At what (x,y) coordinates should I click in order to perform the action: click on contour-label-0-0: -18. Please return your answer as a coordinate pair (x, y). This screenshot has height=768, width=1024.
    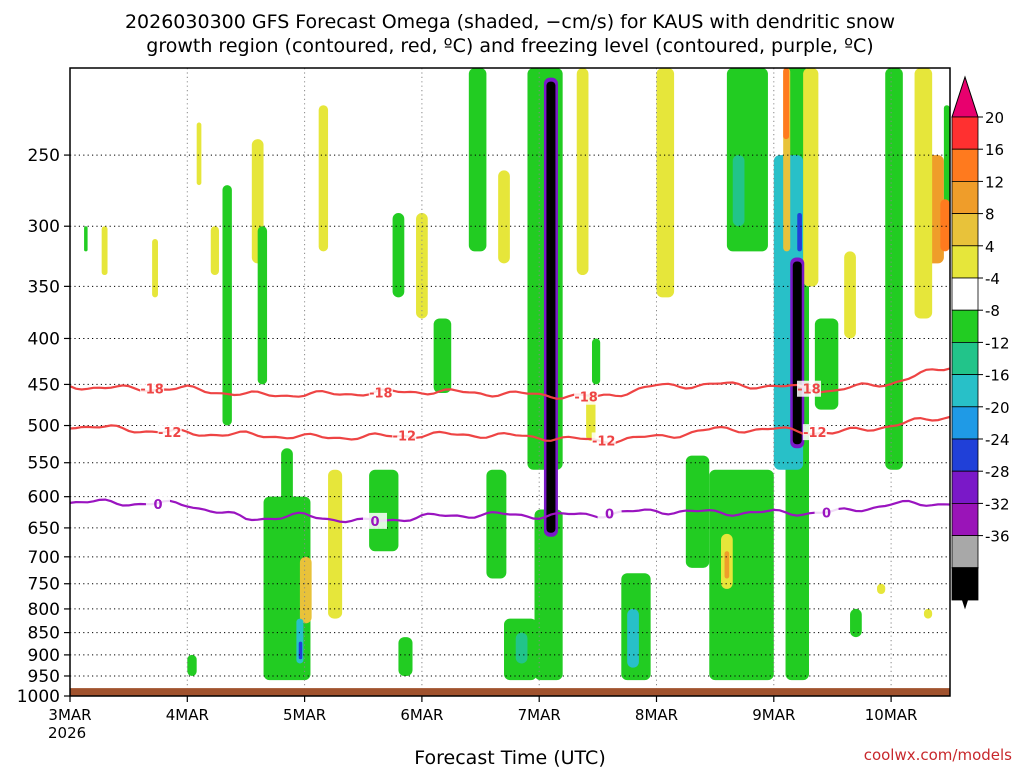
    Looking at the image, I should click on (152, 390).